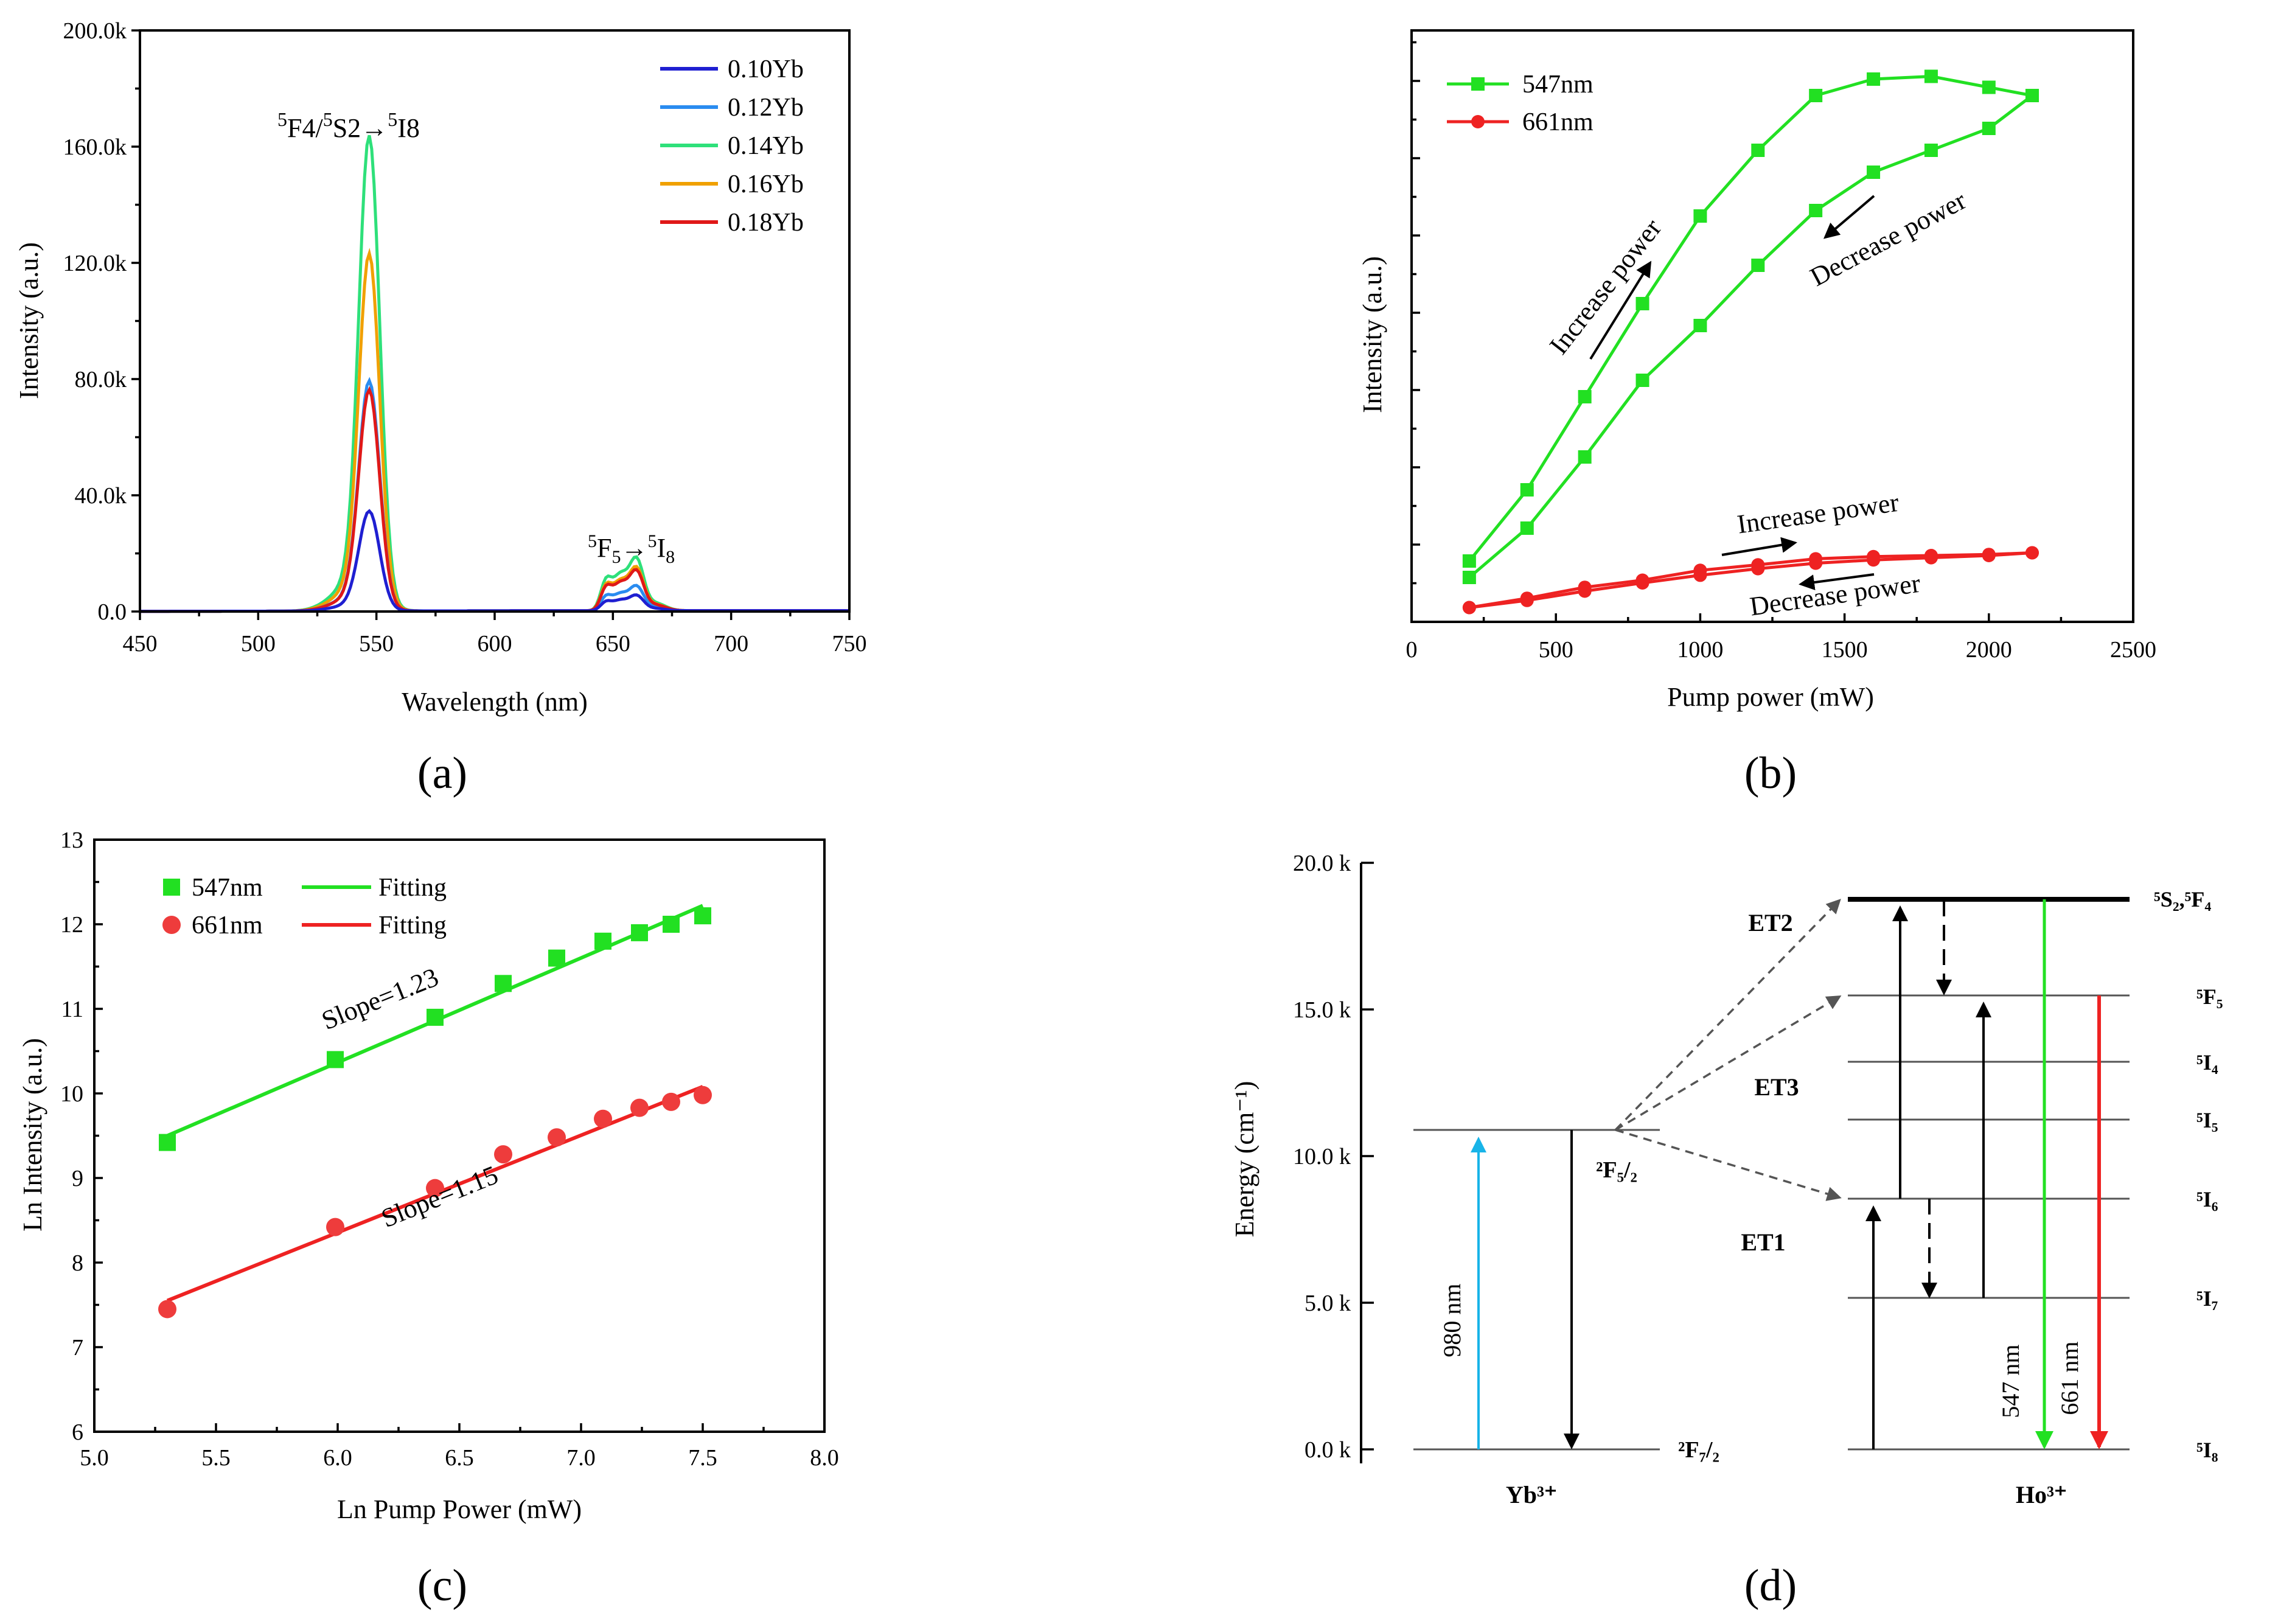  Describe the element at coordinates (1781, 638) in the screenshot. I see `b-x-ticks: 0 500 1000 1500 2000 2500` at that location.